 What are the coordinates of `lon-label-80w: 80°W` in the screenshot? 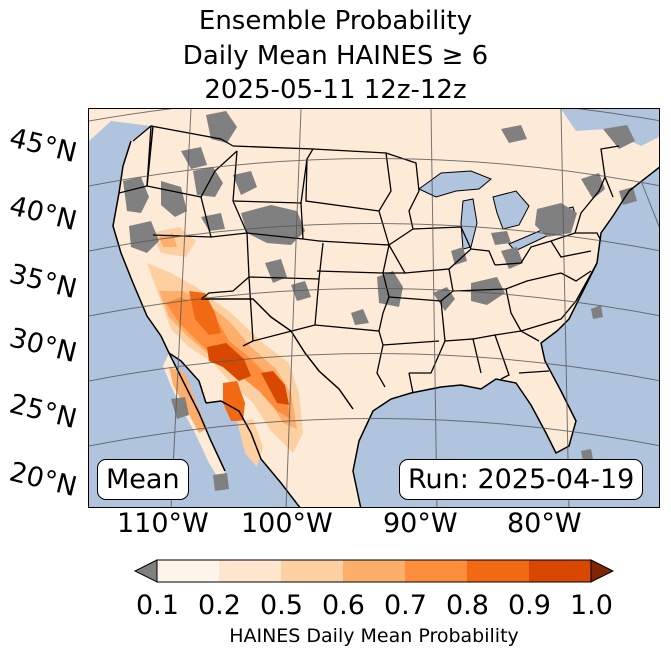 It's located at (544, 523).